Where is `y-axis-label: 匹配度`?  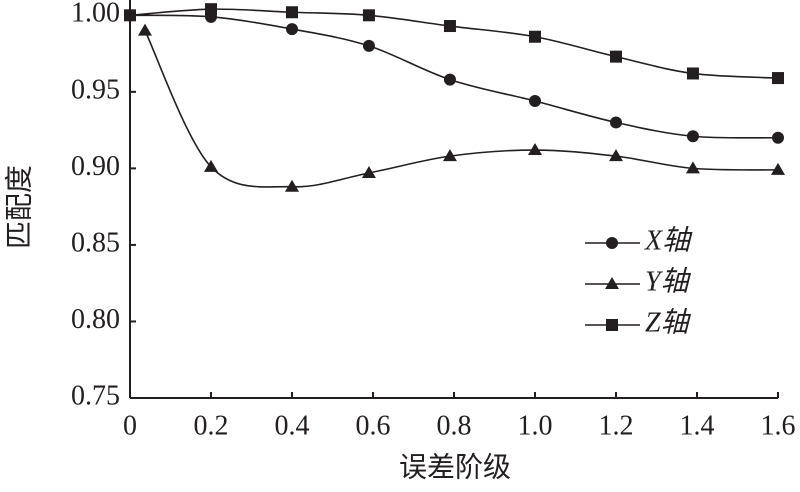 y-axis-label: 匹配度 is located at coordinates (19, 207).